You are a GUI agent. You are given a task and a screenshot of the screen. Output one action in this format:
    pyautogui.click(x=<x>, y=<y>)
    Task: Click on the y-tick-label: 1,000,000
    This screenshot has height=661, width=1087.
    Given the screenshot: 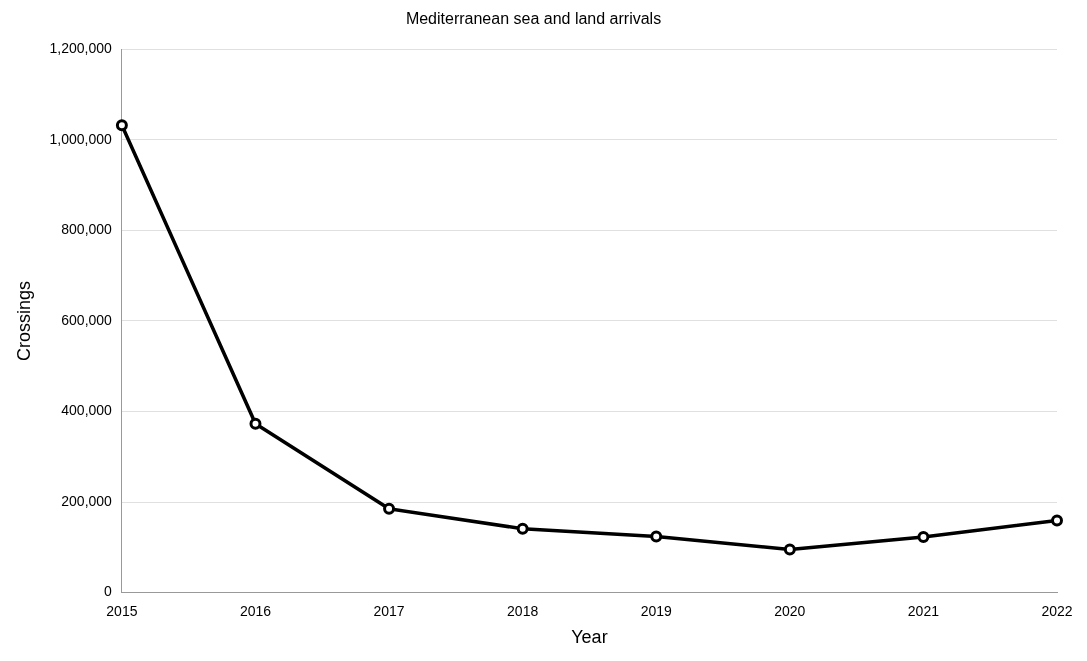 What is the action you would take?
    pyautogui.click(x=81, y=138)
    